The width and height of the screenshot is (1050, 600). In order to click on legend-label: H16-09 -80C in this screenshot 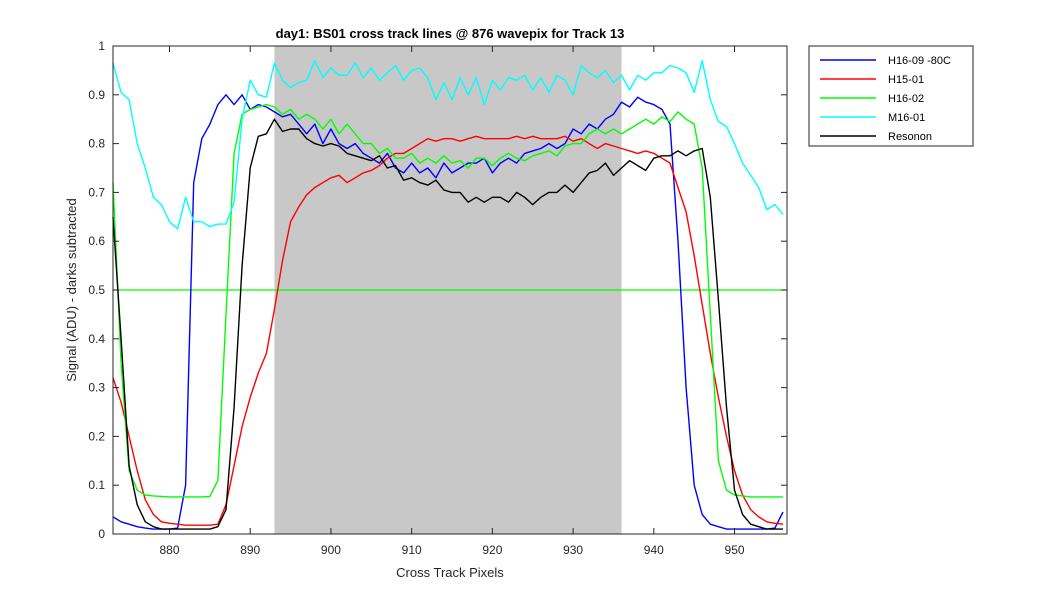, I will do `click(919, 61)`.